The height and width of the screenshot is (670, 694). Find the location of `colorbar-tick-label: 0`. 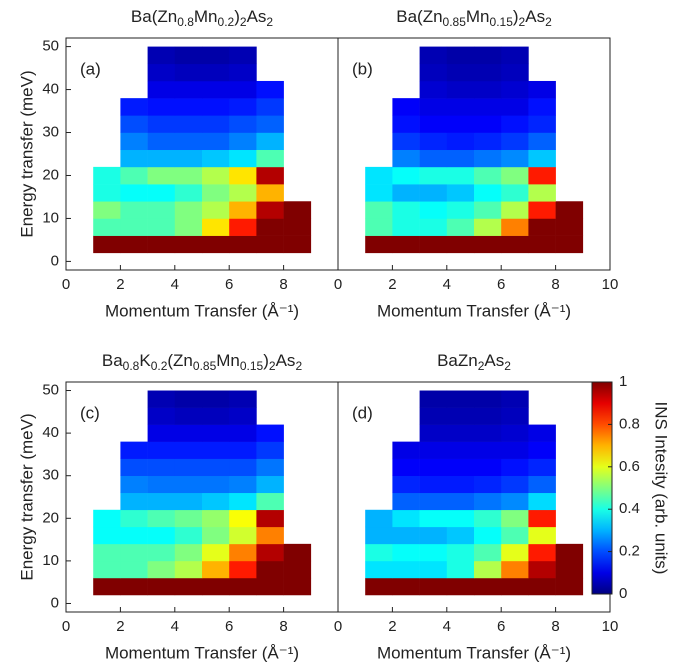

colorbar-tick-label: 0 is located at coordinates (623, 593).